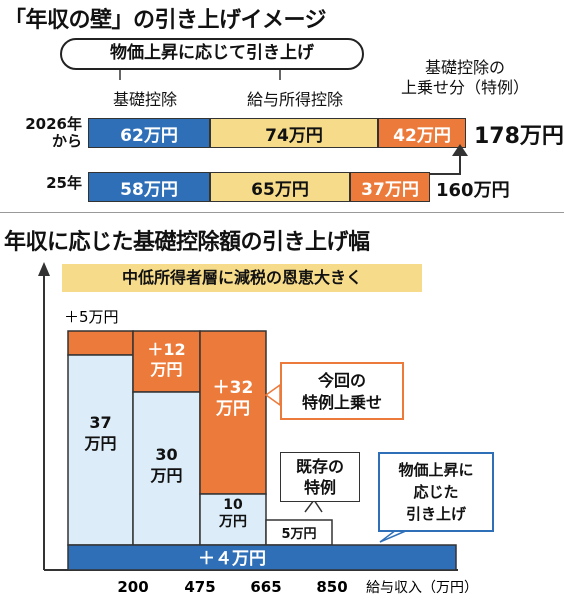  I want to click on band-3-existing-bar, so click(233, 519).